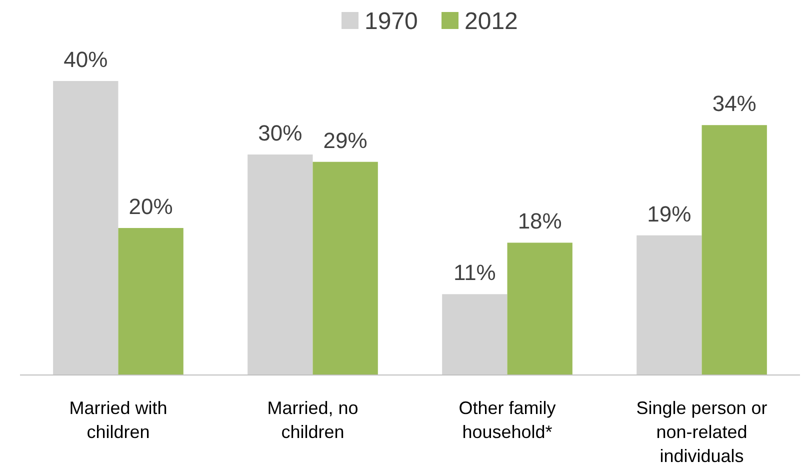  Describe the element at coordinates (734, 103) in the screenshot. I see `data-label: 34%` at that location.